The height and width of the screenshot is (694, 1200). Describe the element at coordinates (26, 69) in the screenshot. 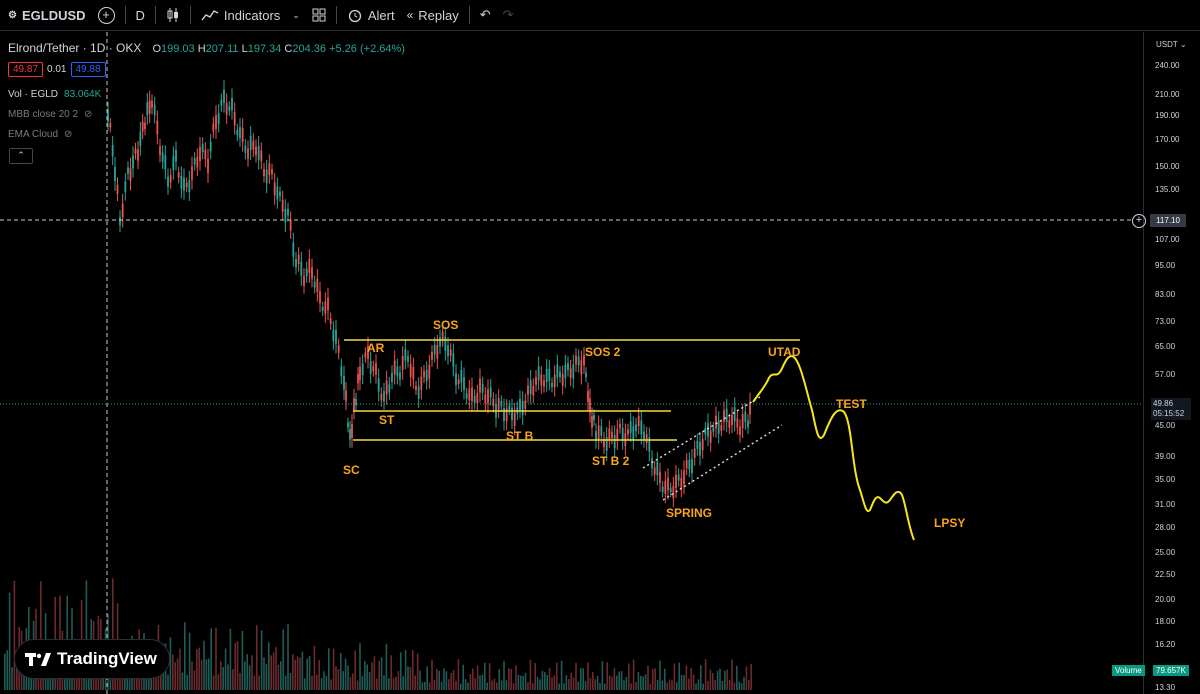

I see `sell-button: 49.87` at that location.